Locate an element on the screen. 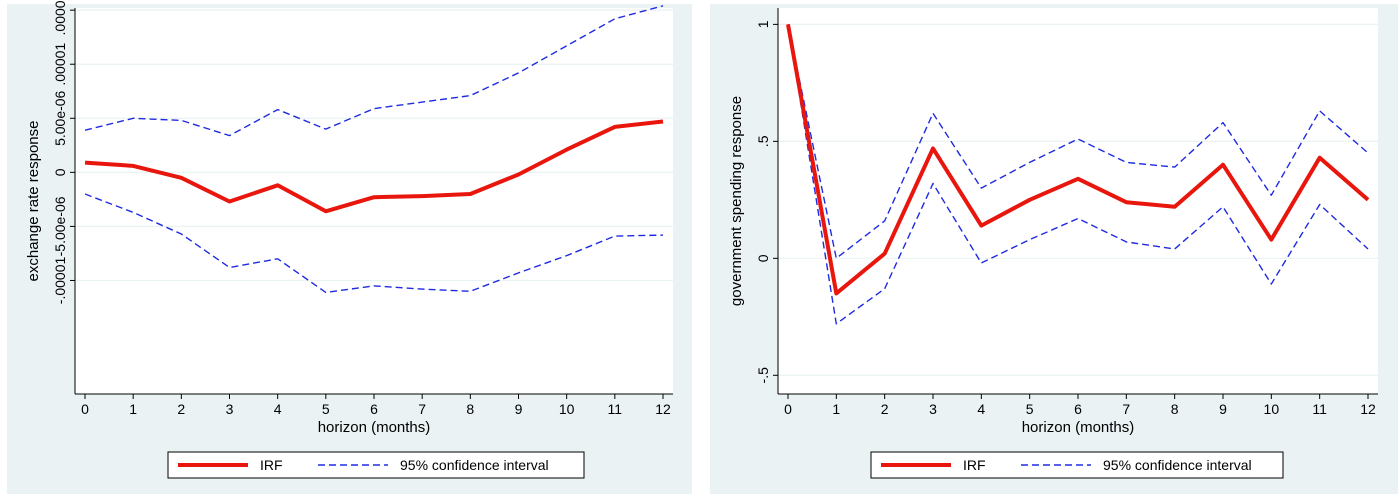 This screenshot has height=502, width=1400. y-tick-label-0: -.5 is located at coordinates (763, 375).